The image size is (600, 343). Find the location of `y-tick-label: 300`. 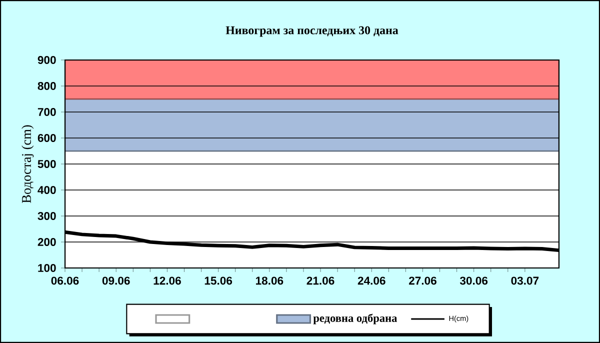

y-tick-label: 300 is located at coordinates (47, 216).